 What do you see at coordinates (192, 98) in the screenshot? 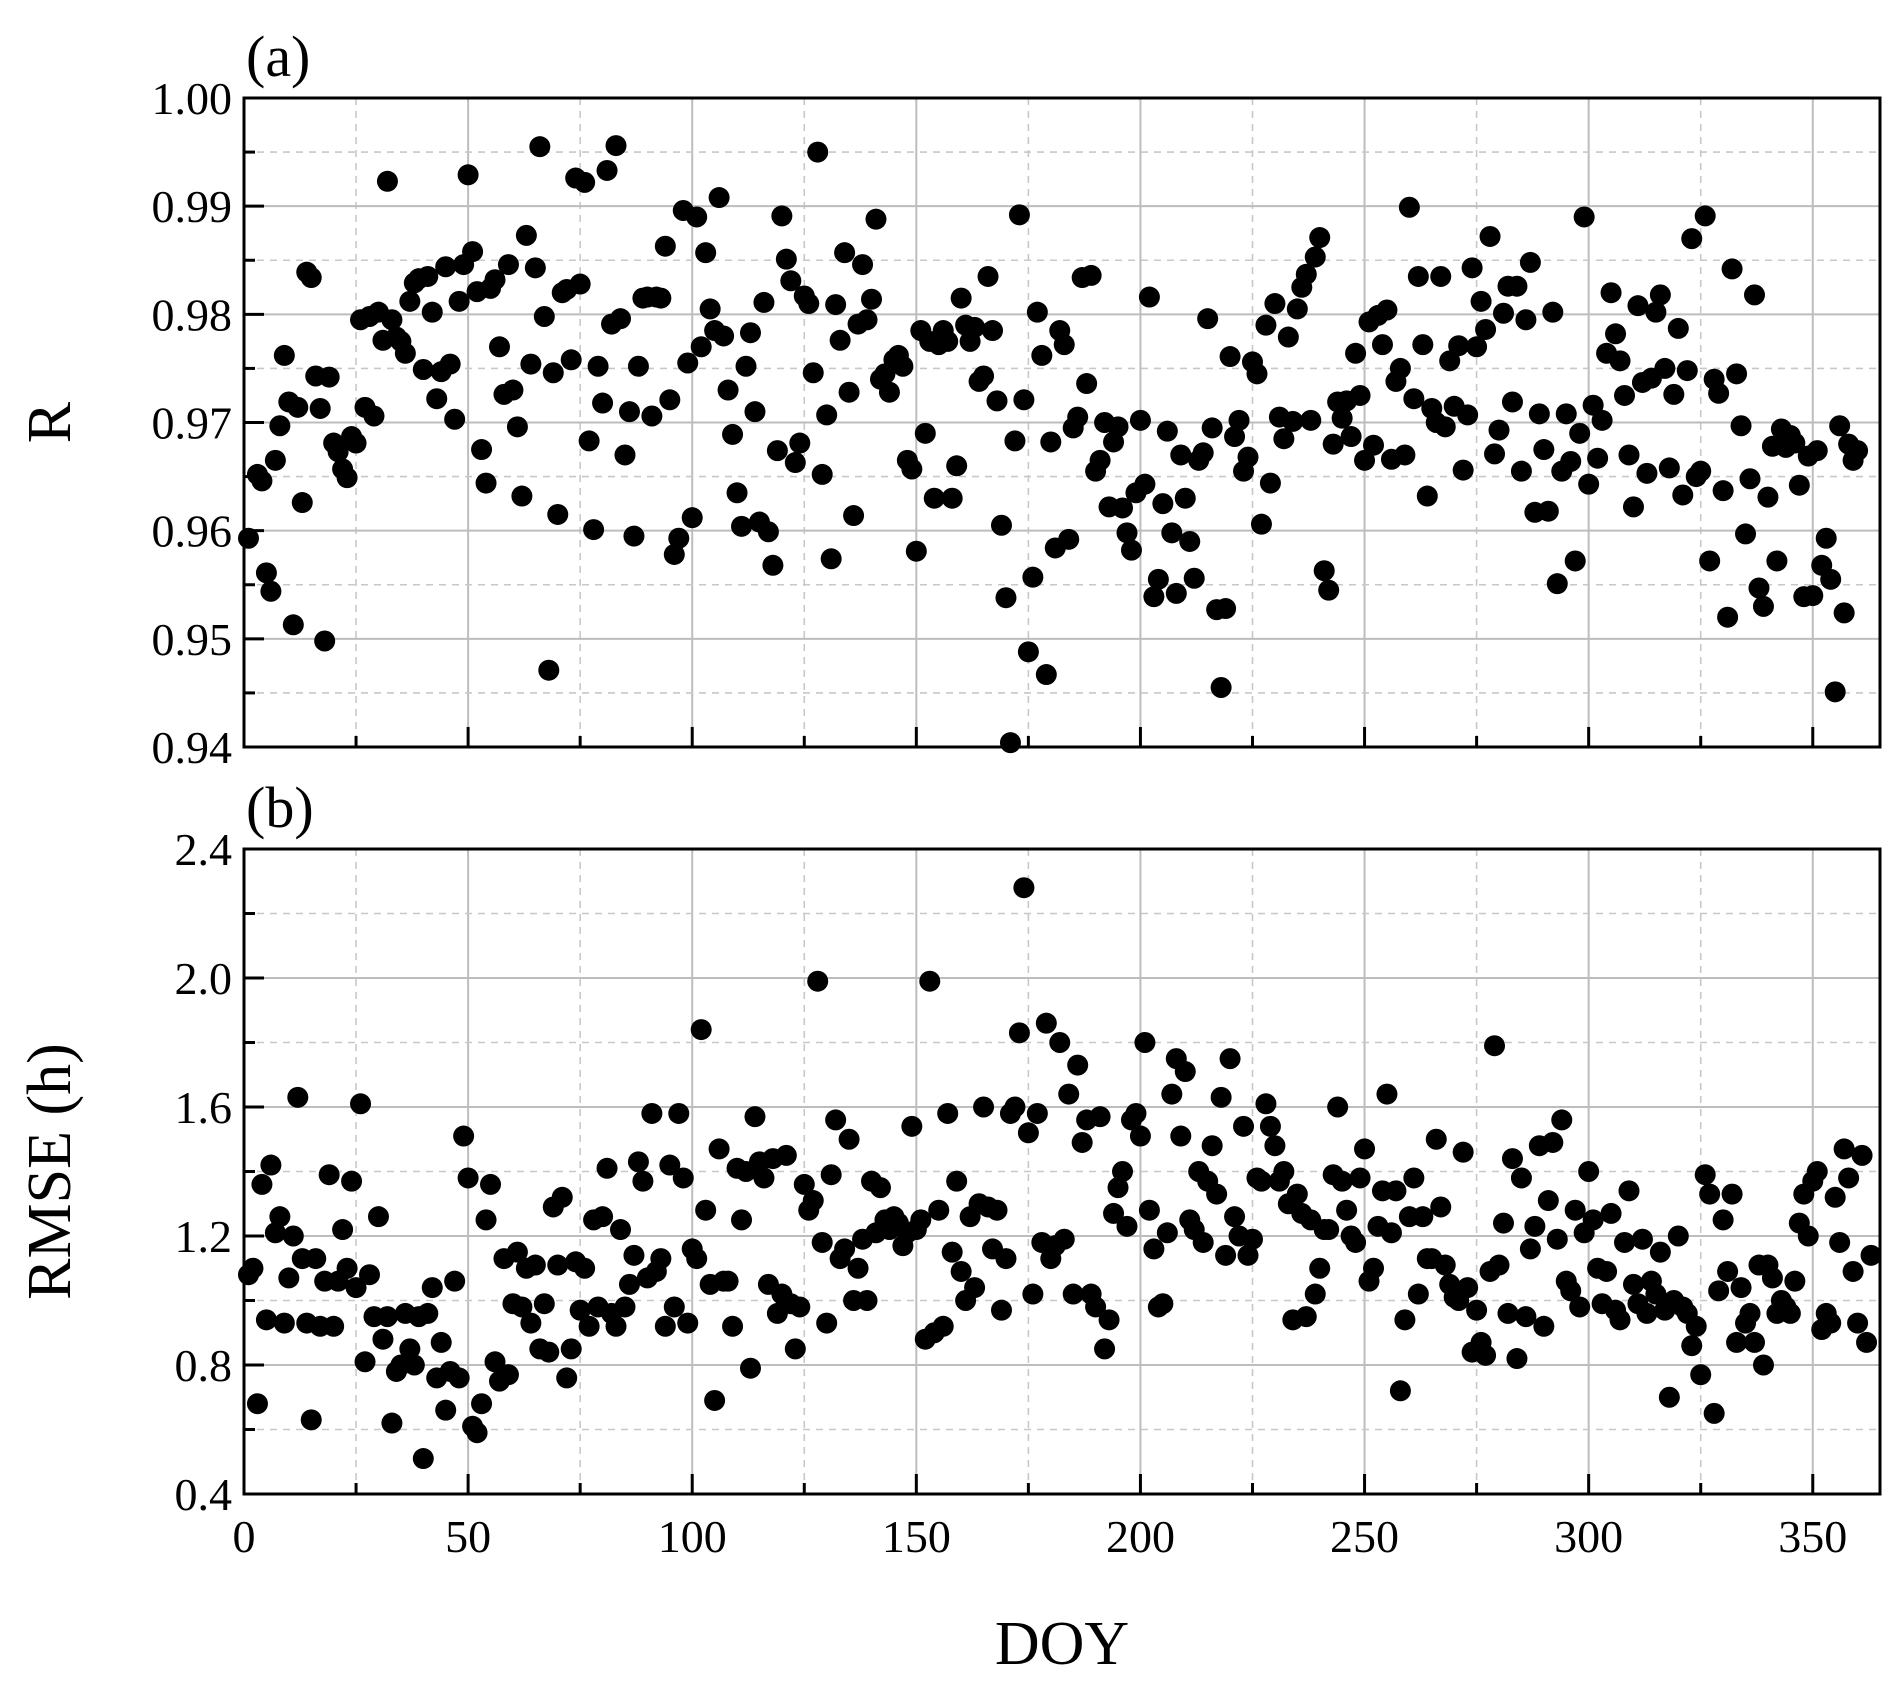
I see `panel-a-y-tick-label: 1.00` at bounding box center [192, 98].